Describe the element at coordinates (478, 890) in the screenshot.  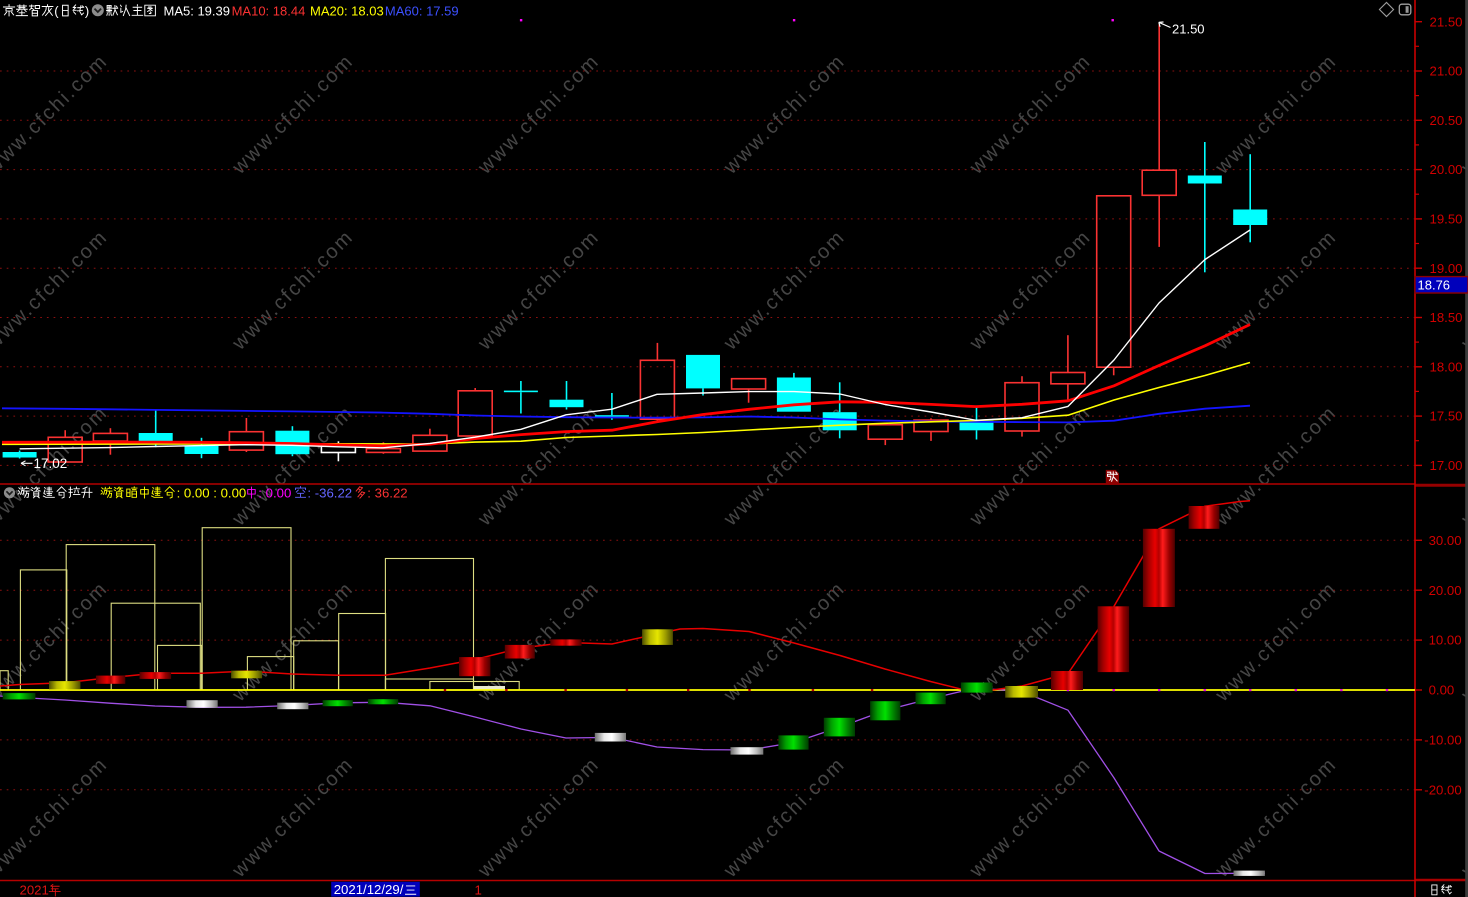
I see `svg-text: 1` at that location.